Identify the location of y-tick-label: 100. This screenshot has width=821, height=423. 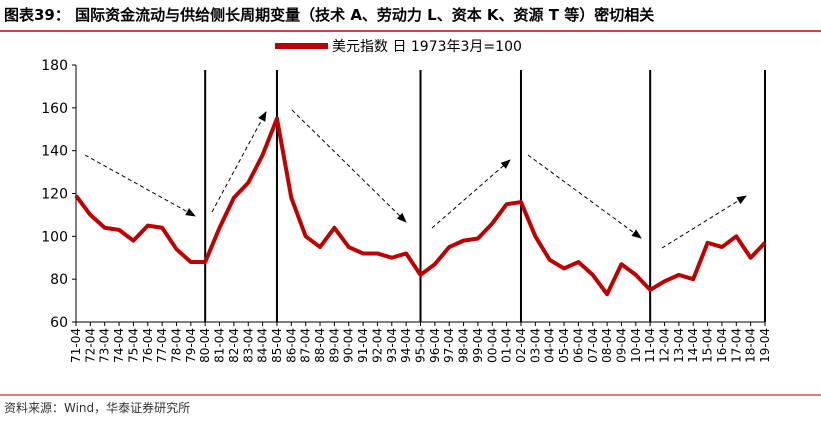
(54, 237).